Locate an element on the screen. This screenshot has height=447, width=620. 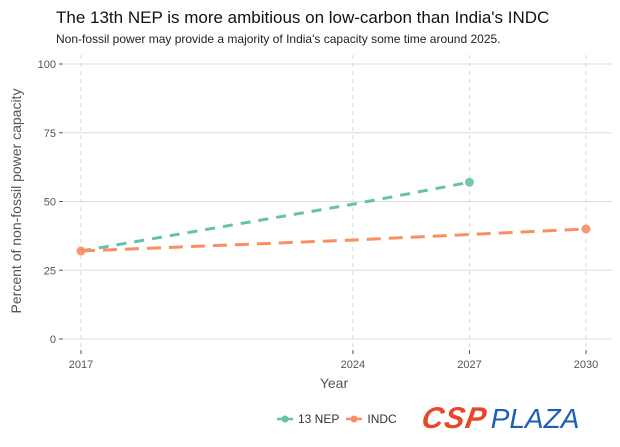
y-tick-label: 50 is located at coordinates (50, 203).